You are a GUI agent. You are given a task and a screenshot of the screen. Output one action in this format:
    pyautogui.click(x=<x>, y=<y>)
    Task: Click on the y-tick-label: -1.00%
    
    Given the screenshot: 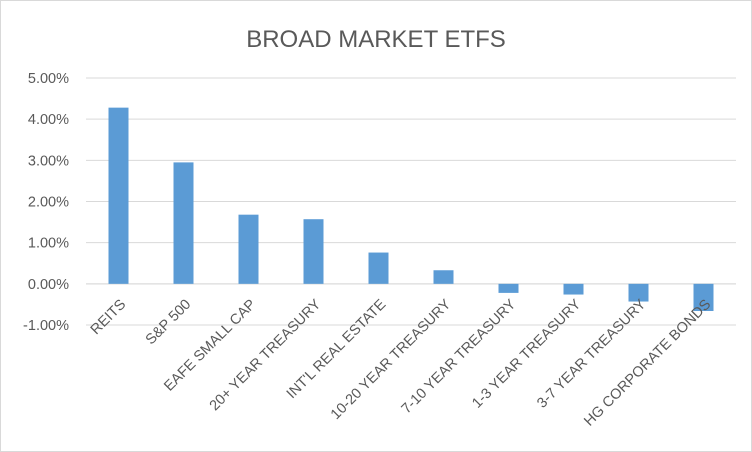 What is the action you would take?
    pyautogui.click(x=46, y=326)
    